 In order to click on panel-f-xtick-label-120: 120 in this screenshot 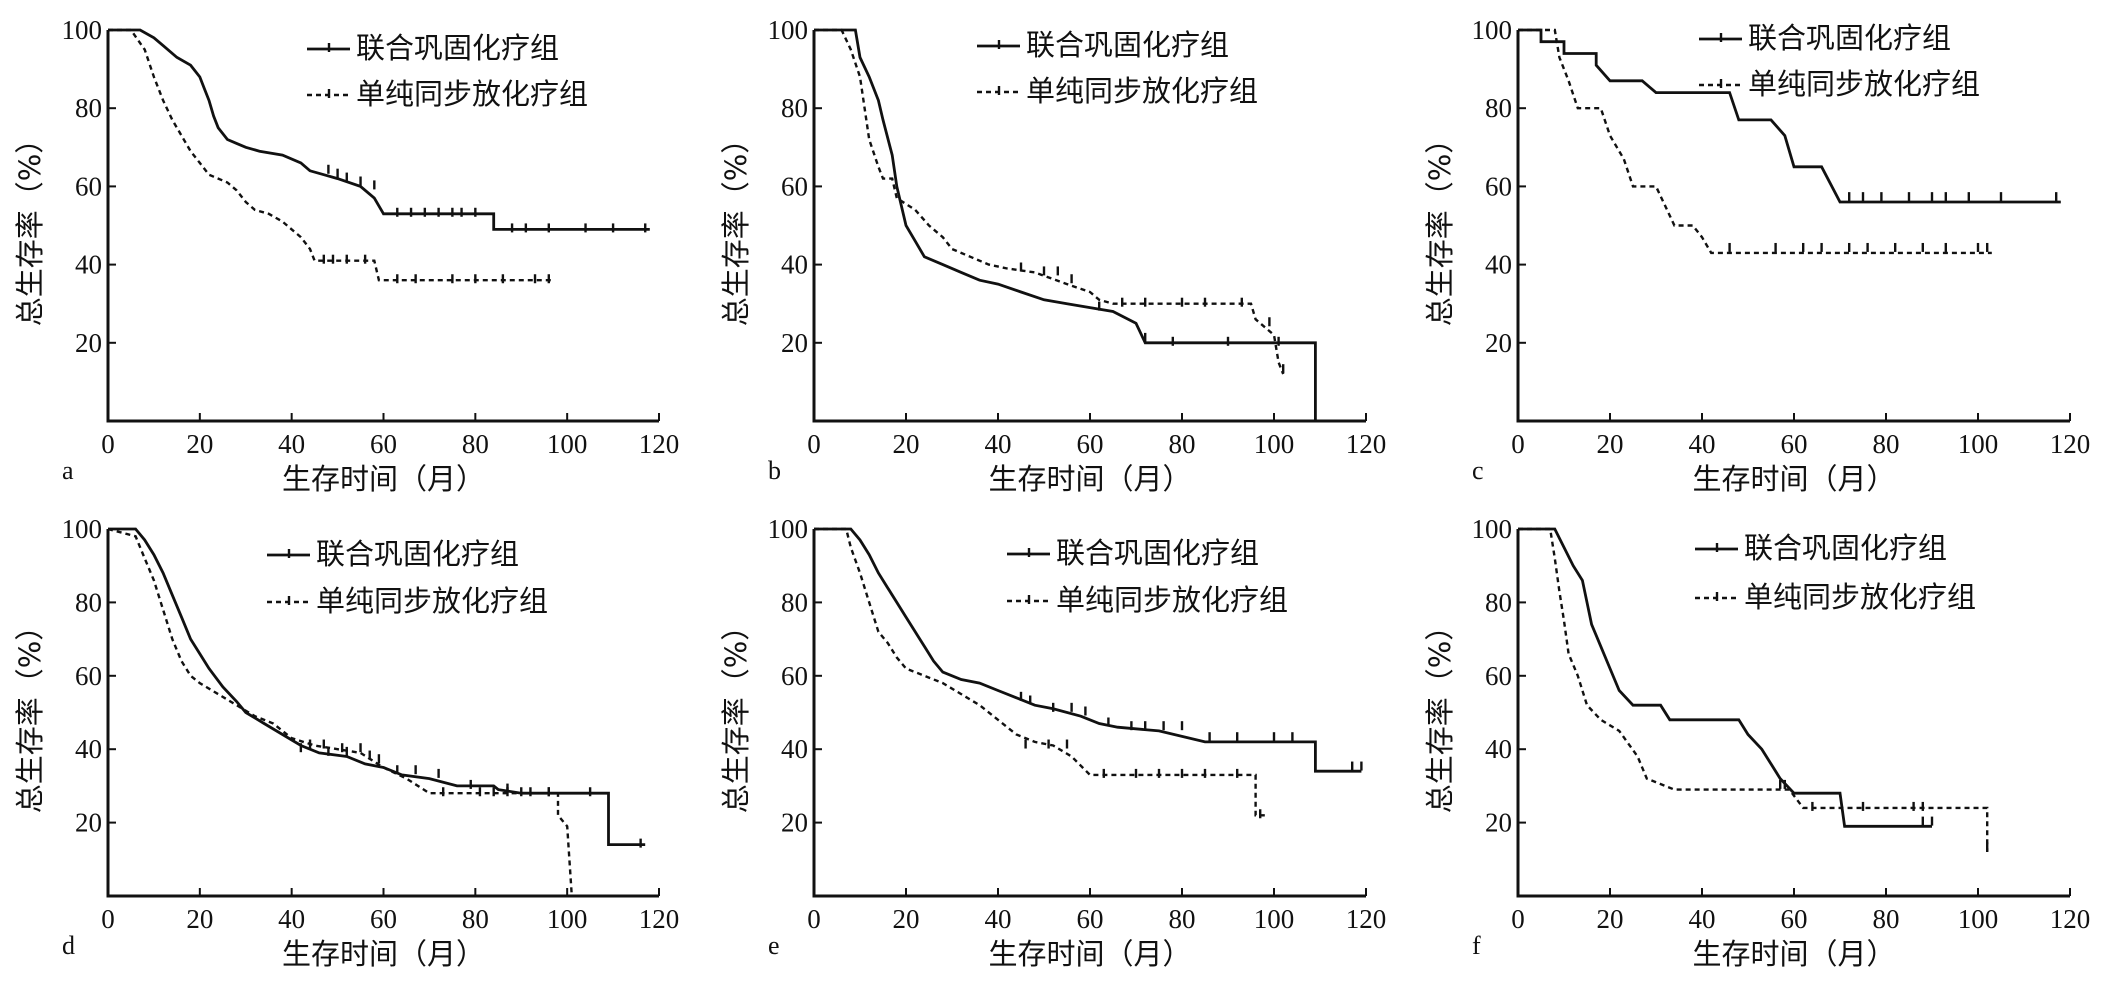, I will do `click(2070, 919)`.